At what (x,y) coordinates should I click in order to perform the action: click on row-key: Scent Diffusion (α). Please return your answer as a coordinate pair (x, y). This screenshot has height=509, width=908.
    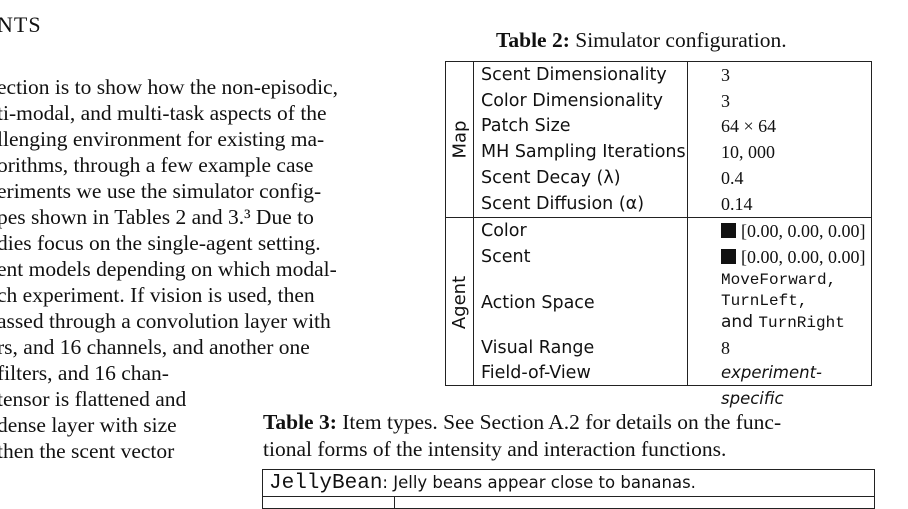
    Looking at the image, I should click on (563, 204).